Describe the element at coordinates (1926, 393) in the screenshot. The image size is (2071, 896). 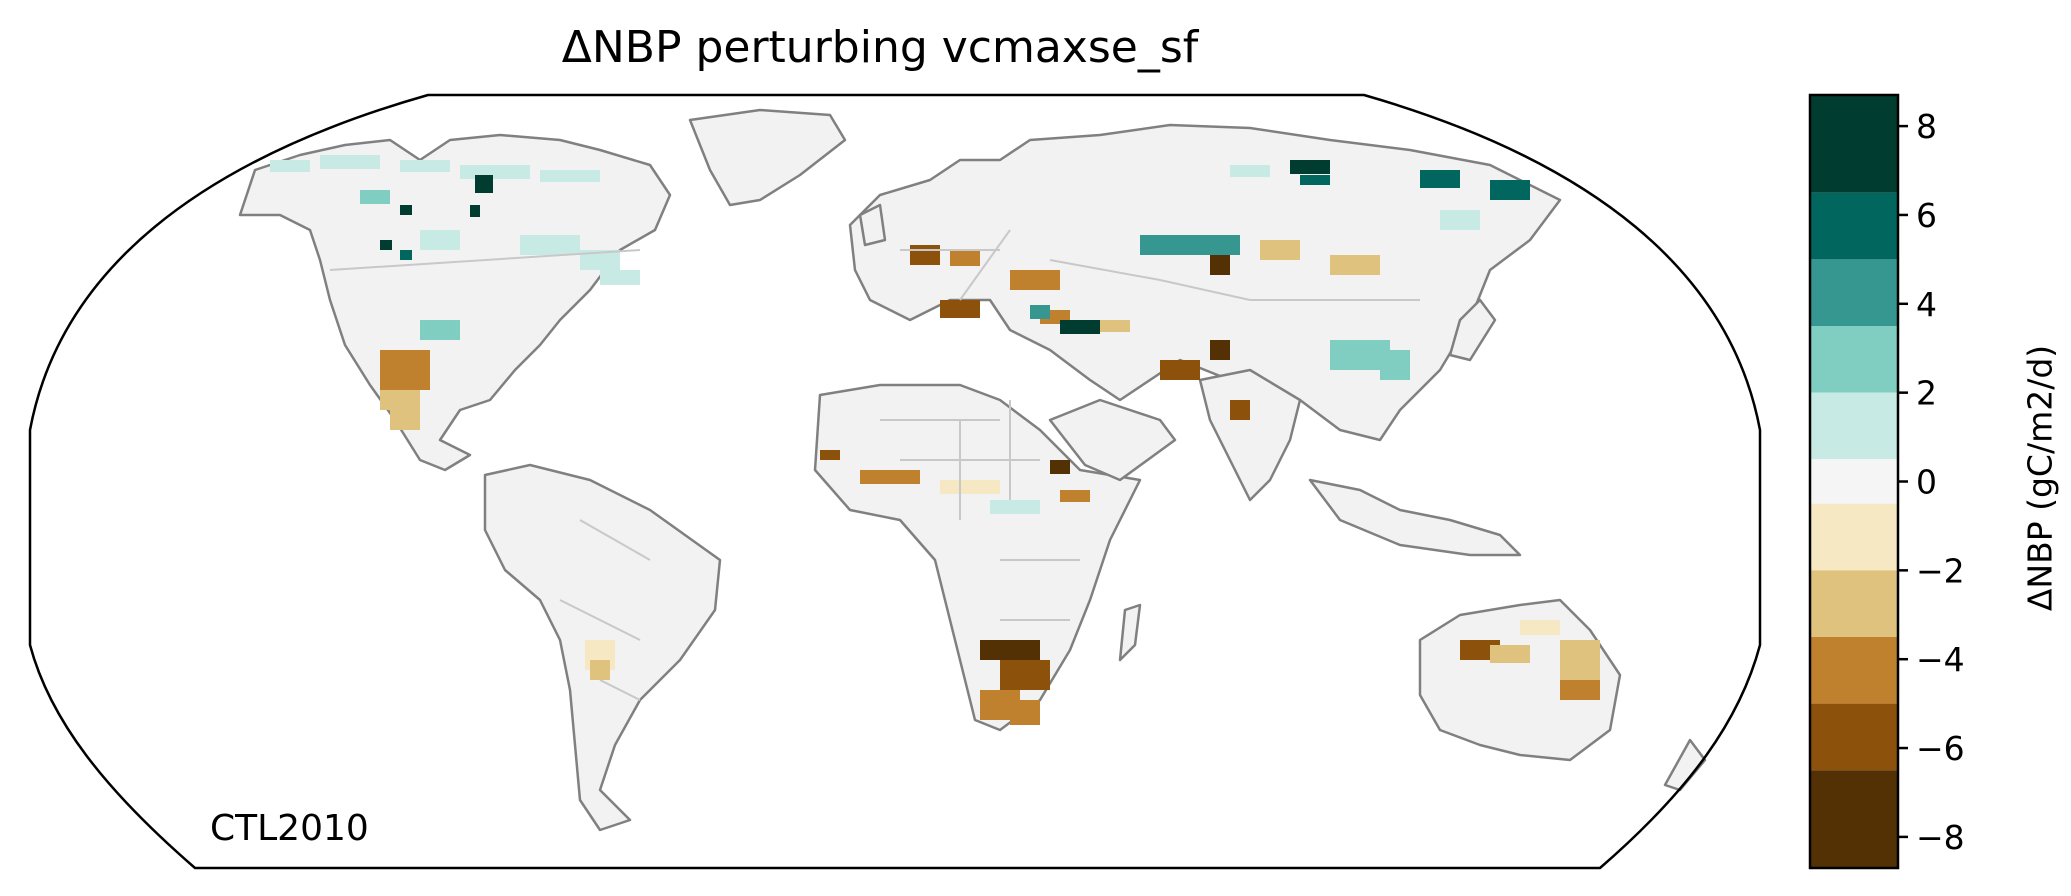
I see `colorbar-tick-label: 2` at that location.